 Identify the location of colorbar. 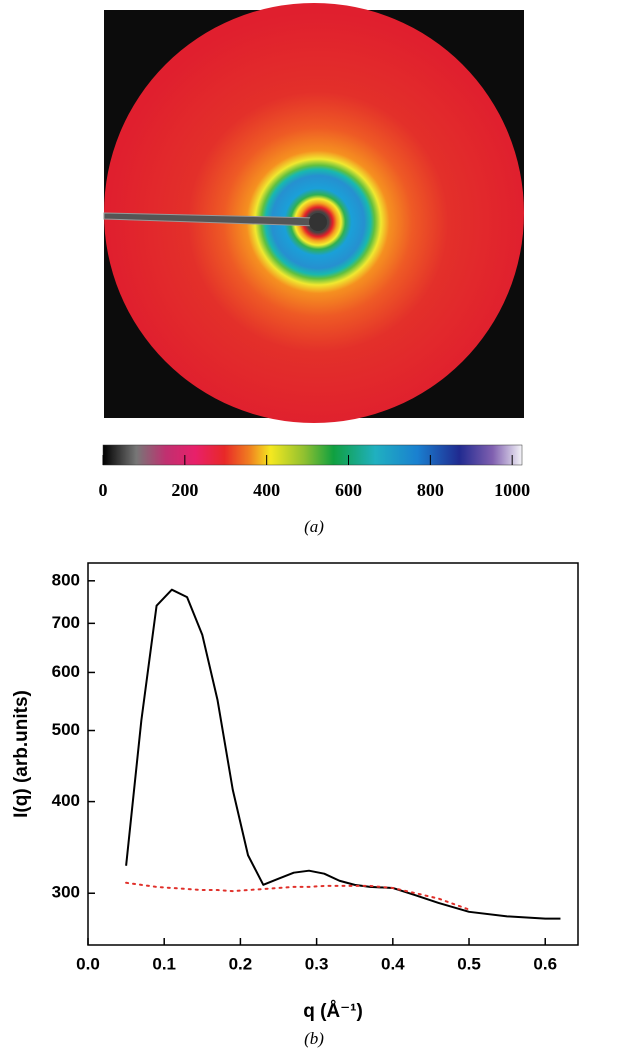
(312, 455).